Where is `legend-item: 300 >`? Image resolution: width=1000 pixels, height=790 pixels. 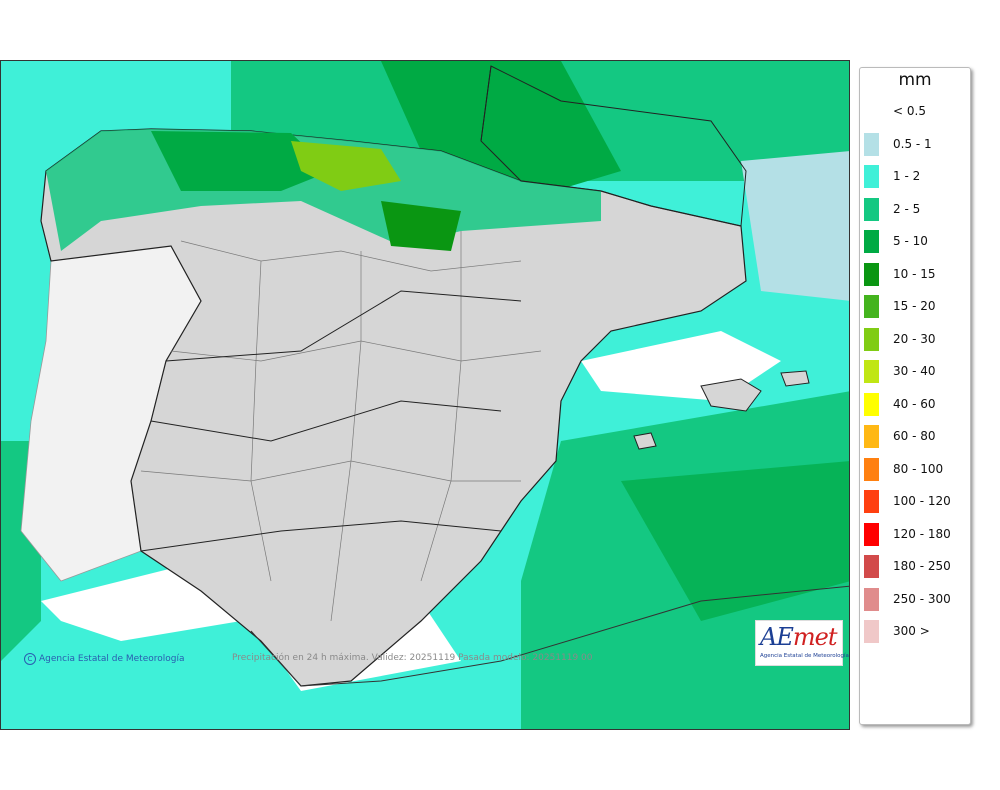 legend-item: 300 > is located at coordinates (916, 630).